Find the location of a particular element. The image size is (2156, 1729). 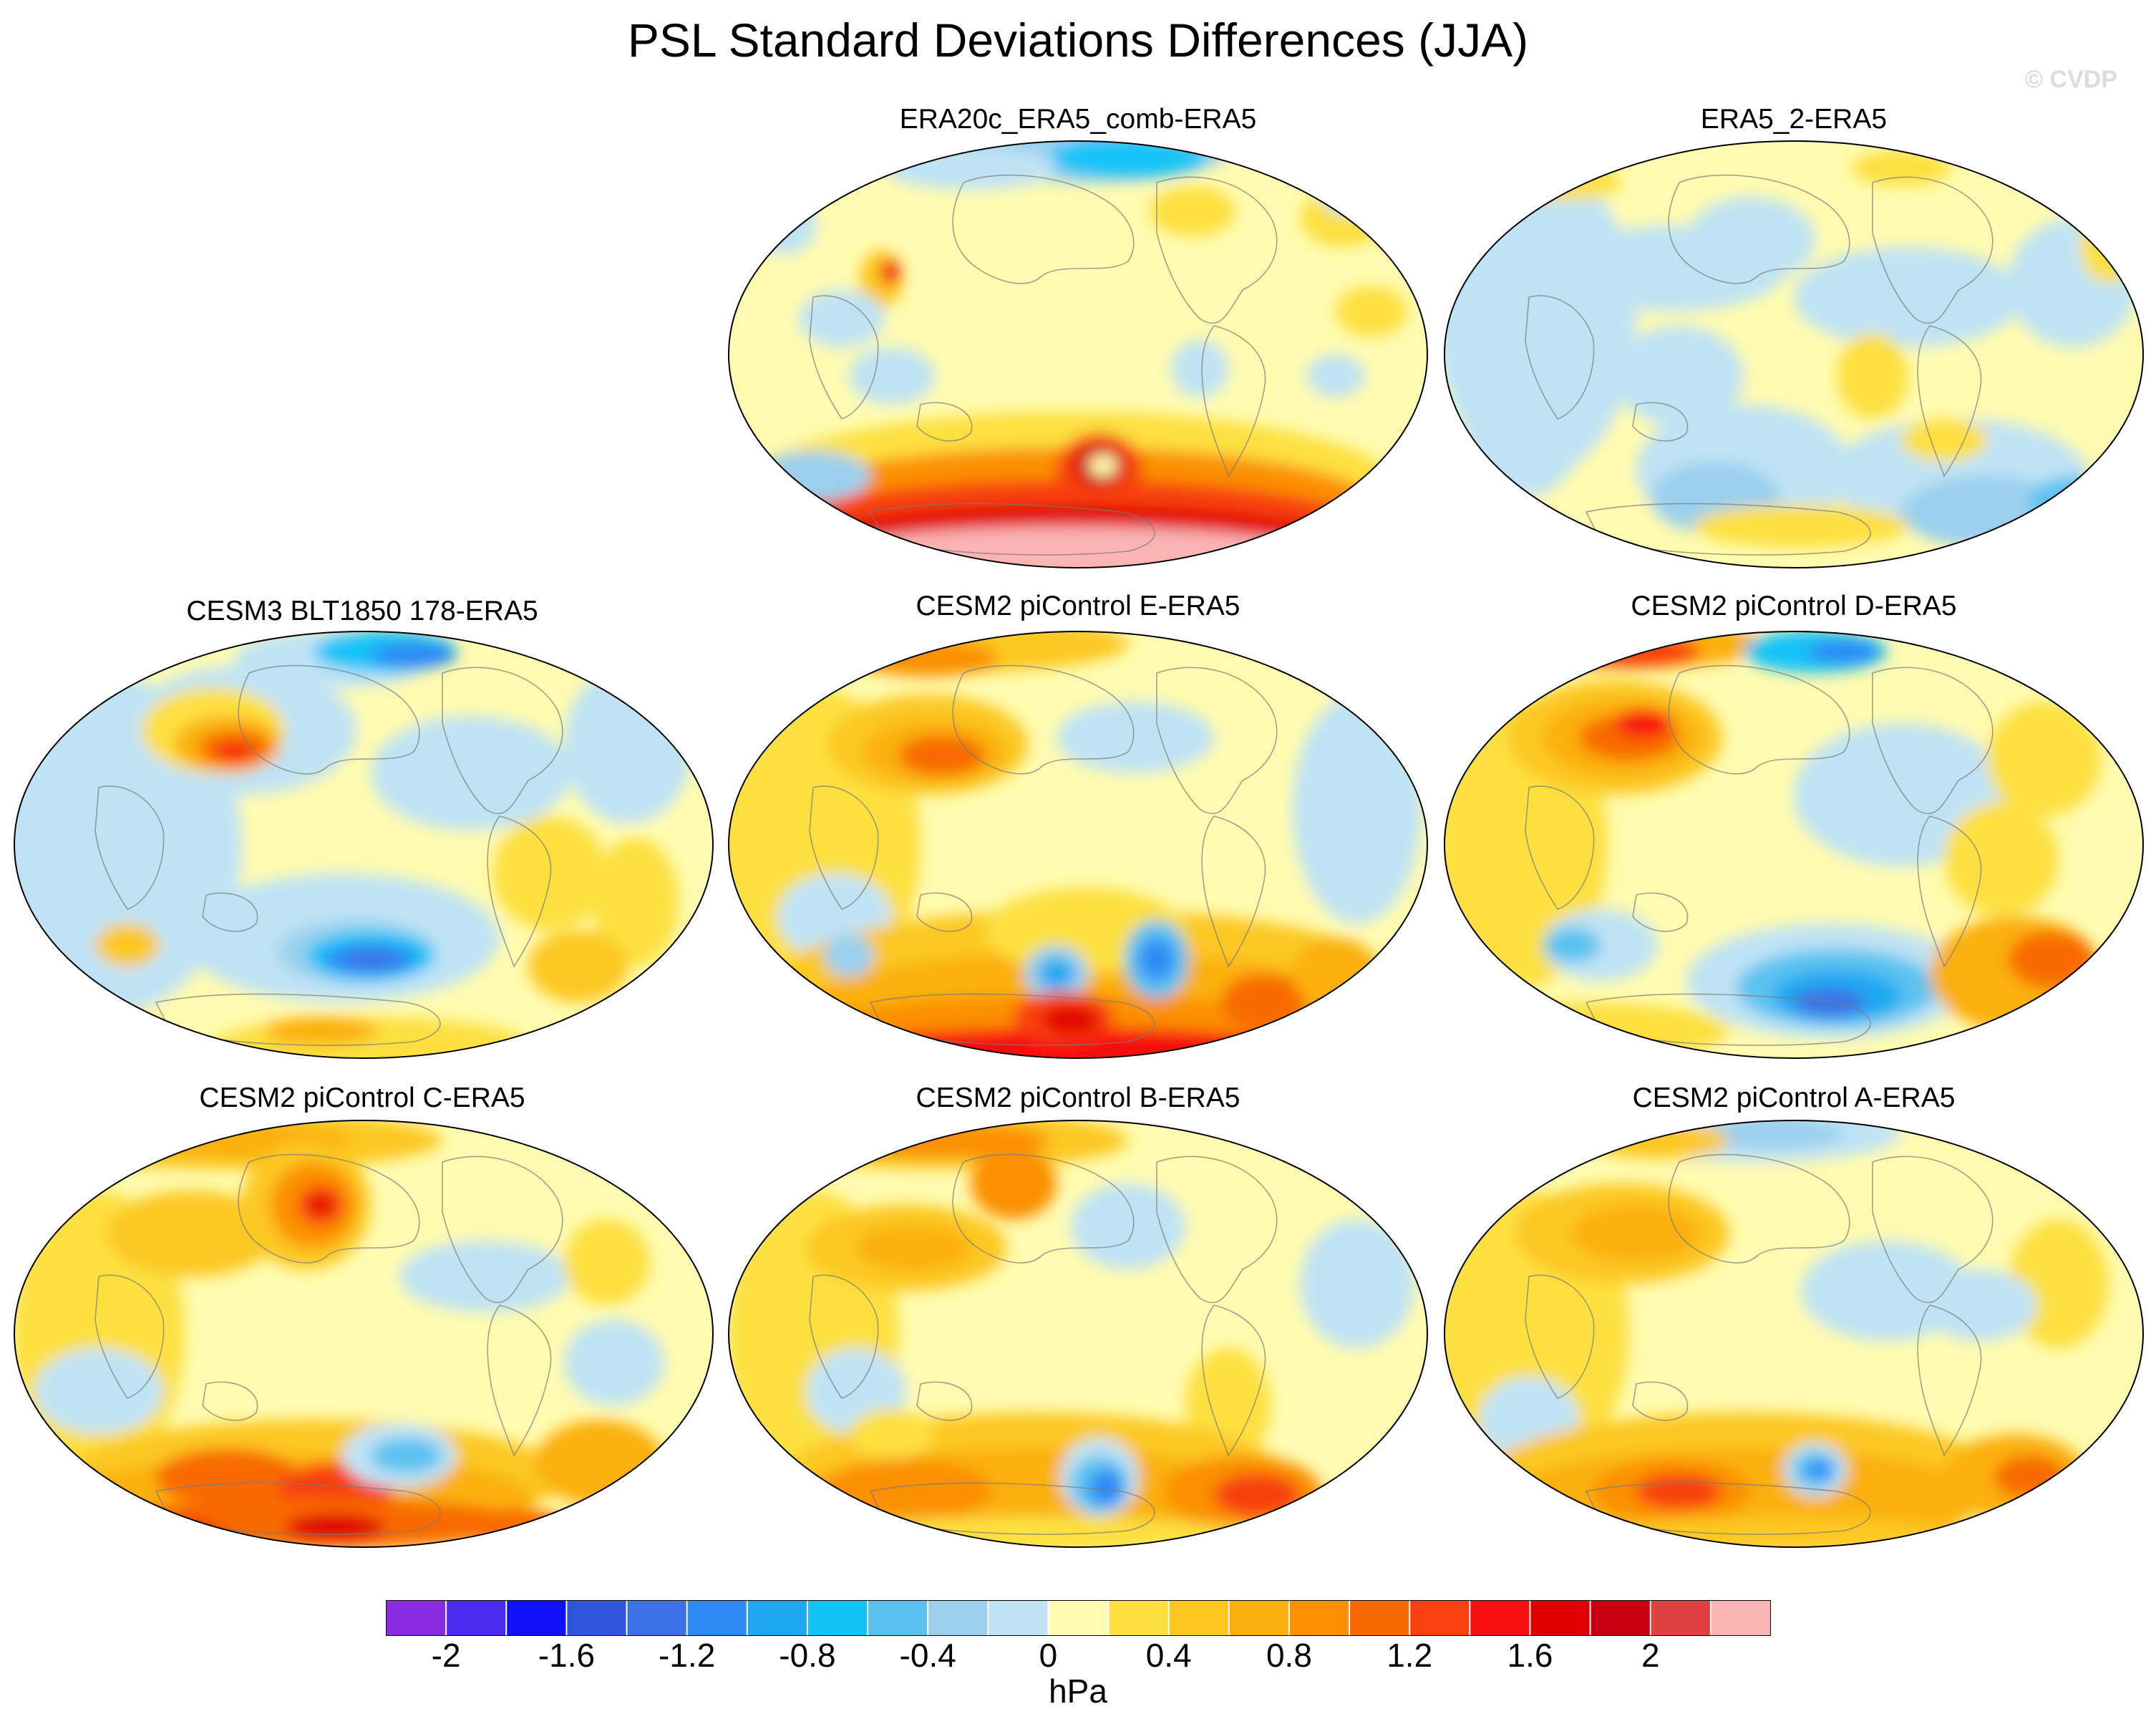

panel-title-1: ERA20c_ERA5_comb-ERA5 is located at coordinates (1078, 119).